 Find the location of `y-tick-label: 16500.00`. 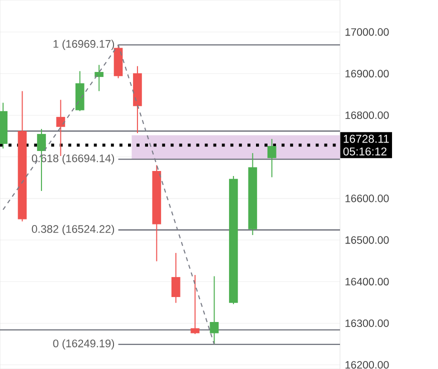

y-tick-label: 16500.00 is located at coordinates (367, 240).